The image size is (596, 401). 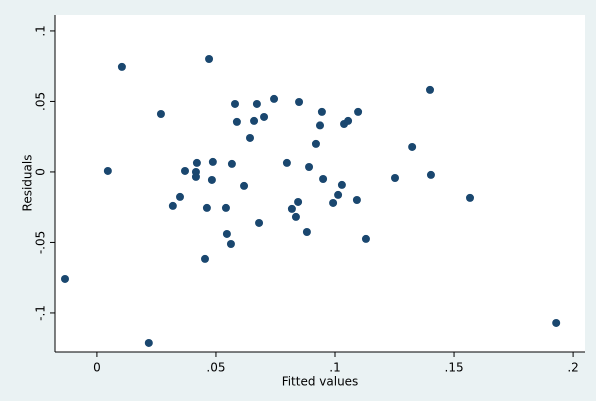 What do you see at coordinates (41, 30) in the screenshot?
I see `y-tick-label: .1` at bounding box center [41, 30].